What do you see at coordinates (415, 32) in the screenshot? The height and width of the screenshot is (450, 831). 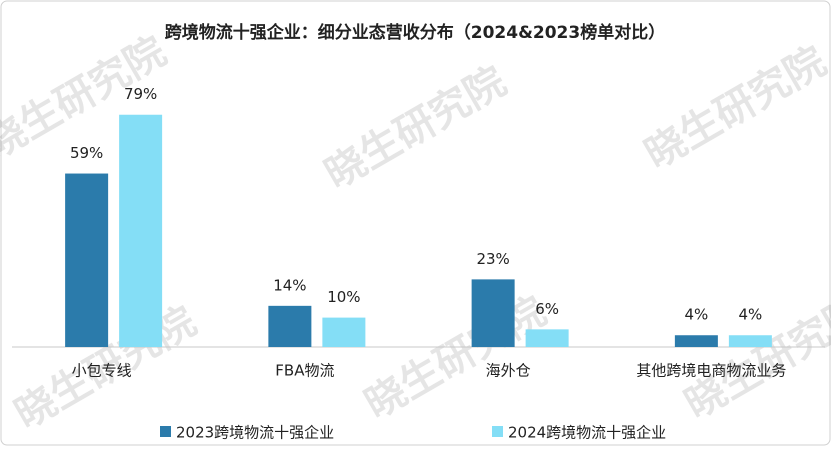 I see `chart-title: 跨境物流十强企业：细分业态营收分布（2024&2023榜单对比）` at bounding box center [415, 32].